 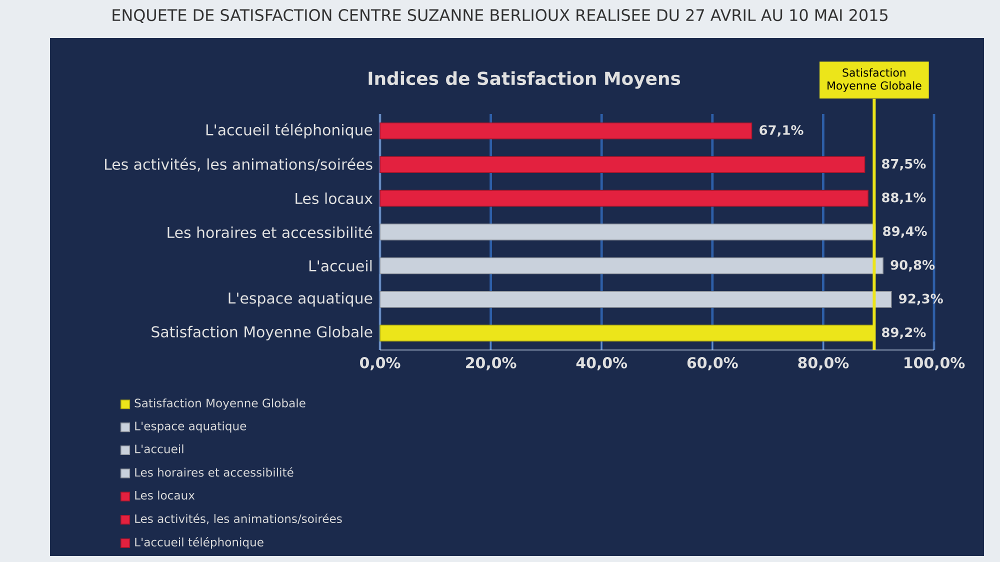 What do you see at coordinates (934, 363) in the screenshot?
I see `x-tick-label: 100,0%` at bounding box center [934, 363].